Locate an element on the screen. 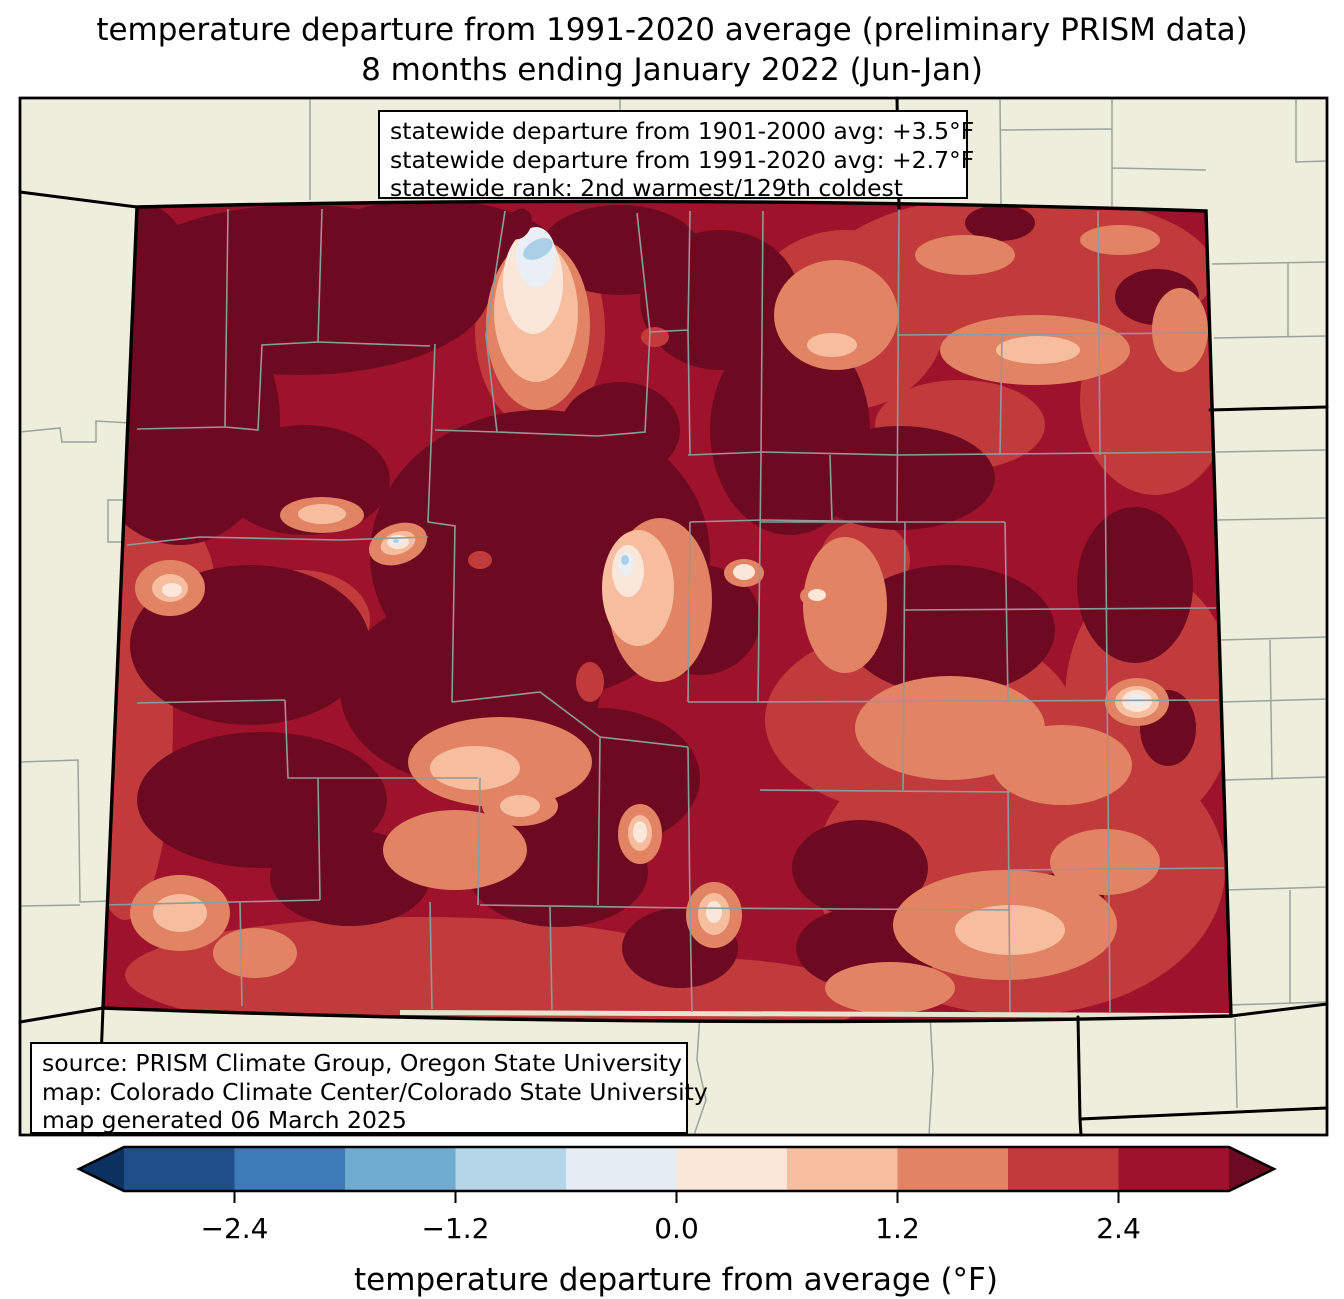 This screenshot has width=1344, height=1299. colorbar-tick-label-3: 1.2 is located at coordinates (897, 1228).